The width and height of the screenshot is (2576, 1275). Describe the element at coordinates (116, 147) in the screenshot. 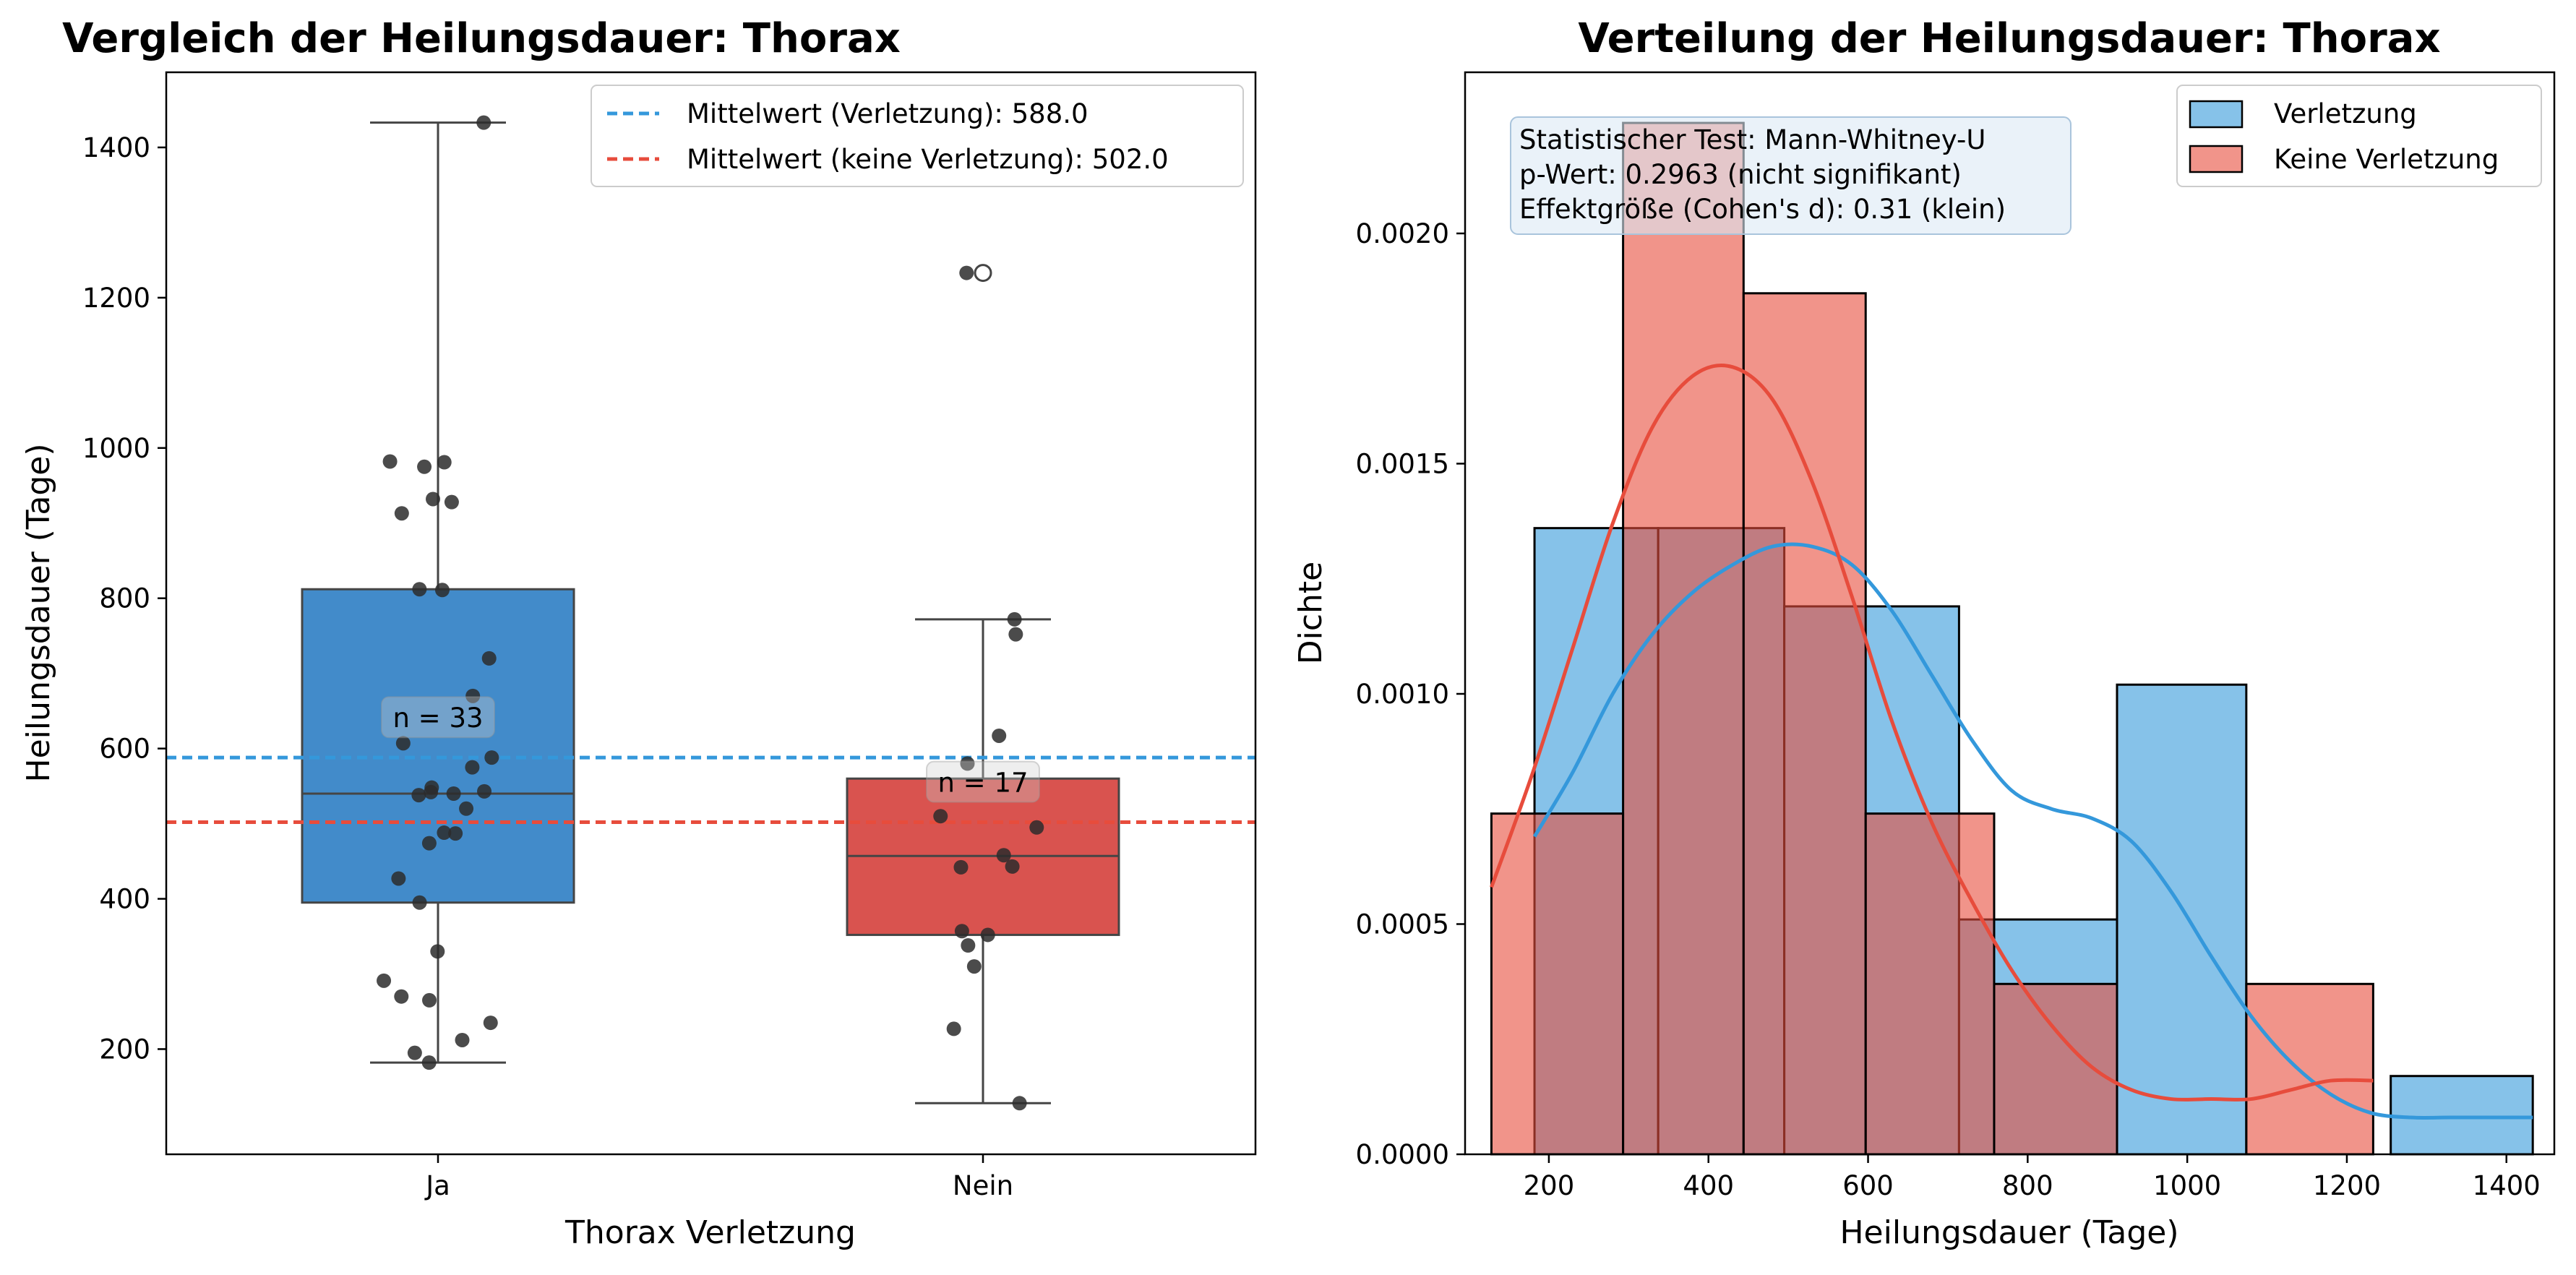

I see `left-y-tick-label: 1400` at that location.